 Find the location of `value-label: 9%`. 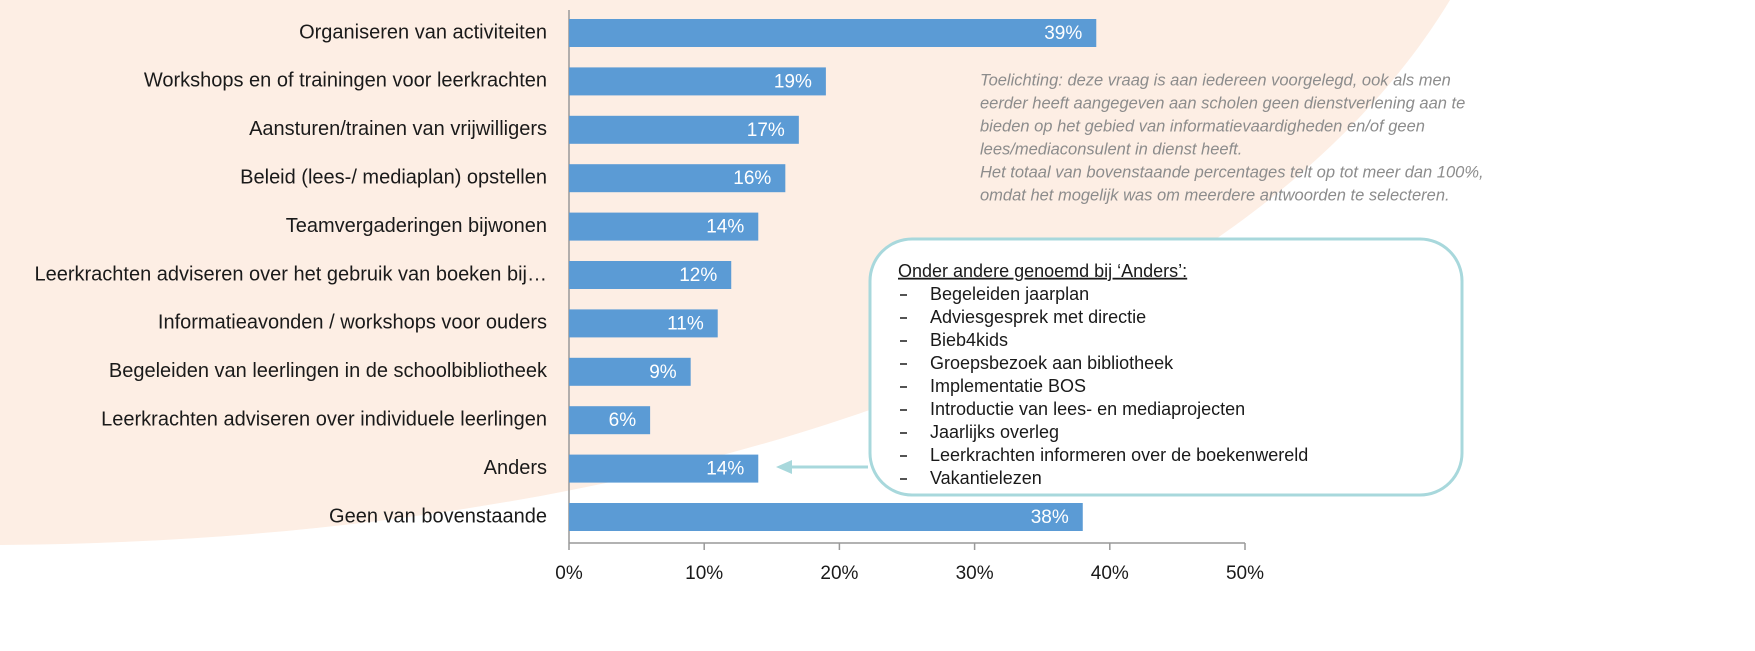

value-label: 9% is located at coordinates (663, 372).